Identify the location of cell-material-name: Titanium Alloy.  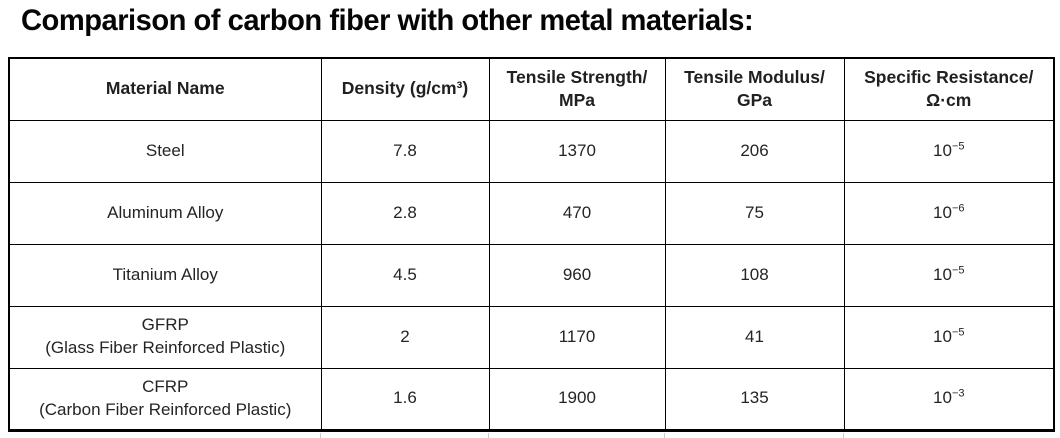
(165, 275).